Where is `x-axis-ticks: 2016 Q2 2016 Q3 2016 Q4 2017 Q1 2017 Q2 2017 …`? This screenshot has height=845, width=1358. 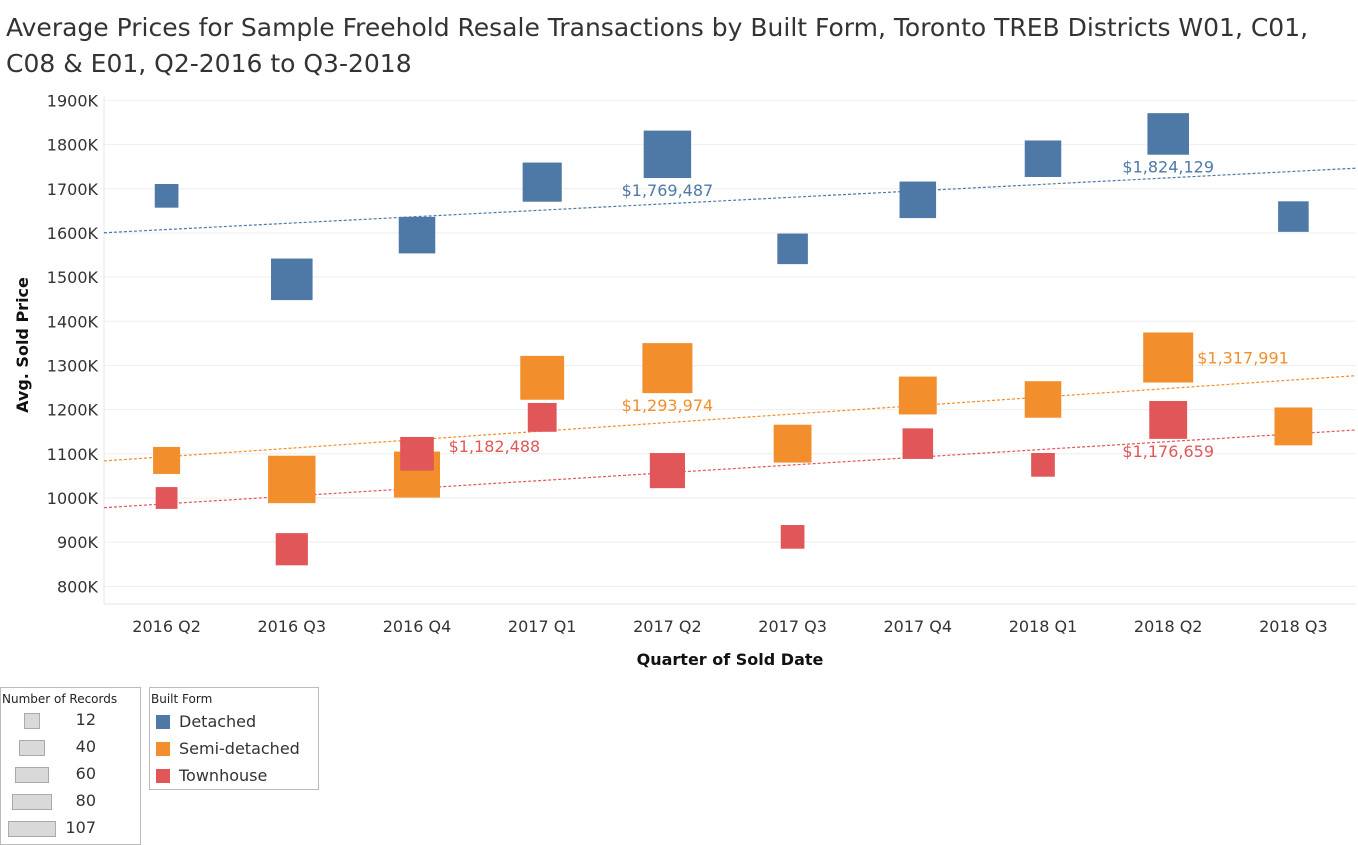
x-axis-ticks: 2016 Q2 2016 Q3 2016 Q4 2017 Q1 2017 Q2 2017 … is located at coordinates (729, 626).